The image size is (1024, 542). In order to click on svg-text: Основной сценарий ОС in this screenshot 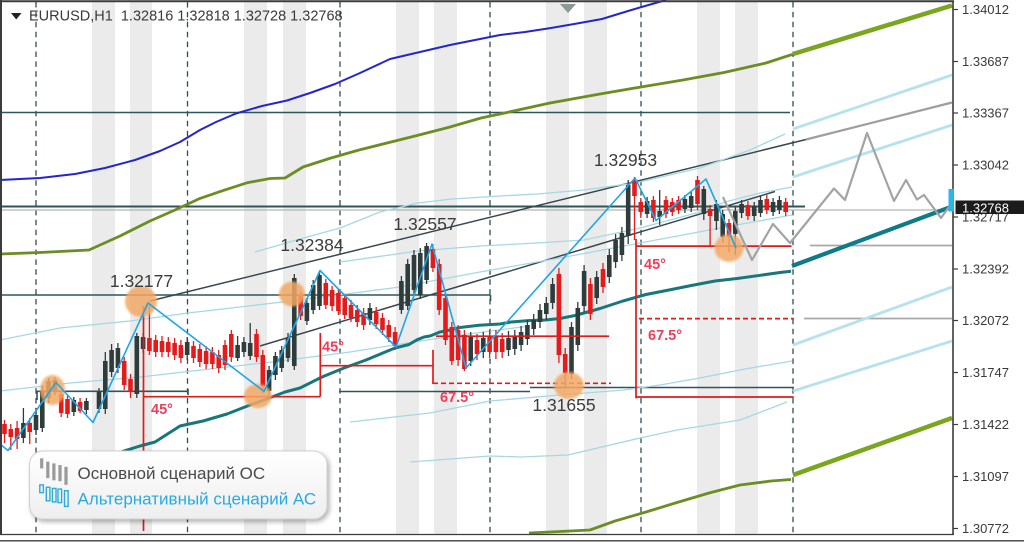, I will do `click(172, 473)`.